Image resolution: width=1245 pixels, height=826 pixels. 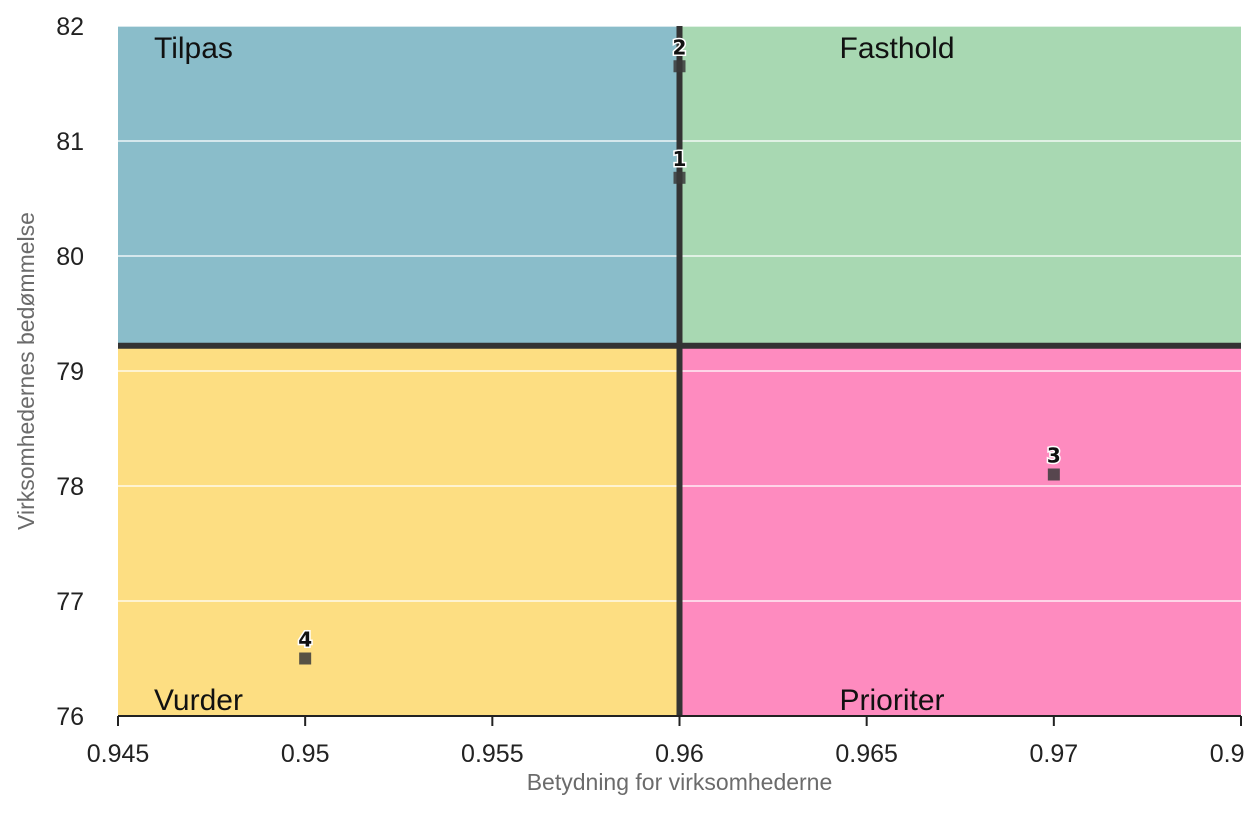 I want to click on y-tick-label: 79, so click(x=70, y=372).